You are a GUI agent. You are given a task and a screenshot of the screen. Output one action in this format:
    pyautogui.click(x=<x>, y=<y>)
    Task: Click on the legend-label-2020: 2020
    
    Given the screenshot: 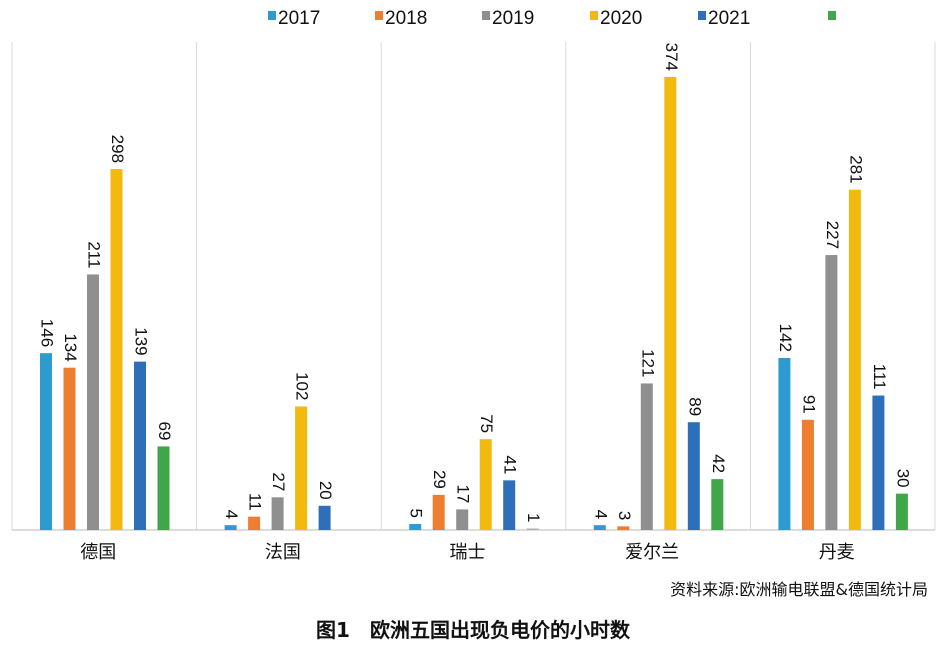 What is the action you would take?
    pyautogui.click(x=621, y=18)
    